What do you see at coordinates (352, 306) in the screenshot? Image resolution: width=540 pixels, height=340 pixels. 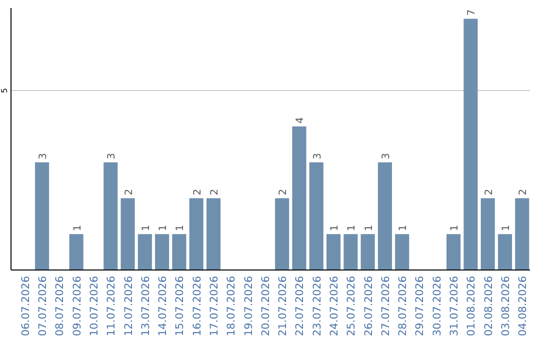 I see `x-tick-label: 25.07.2026` at bounding box center [352, 306].